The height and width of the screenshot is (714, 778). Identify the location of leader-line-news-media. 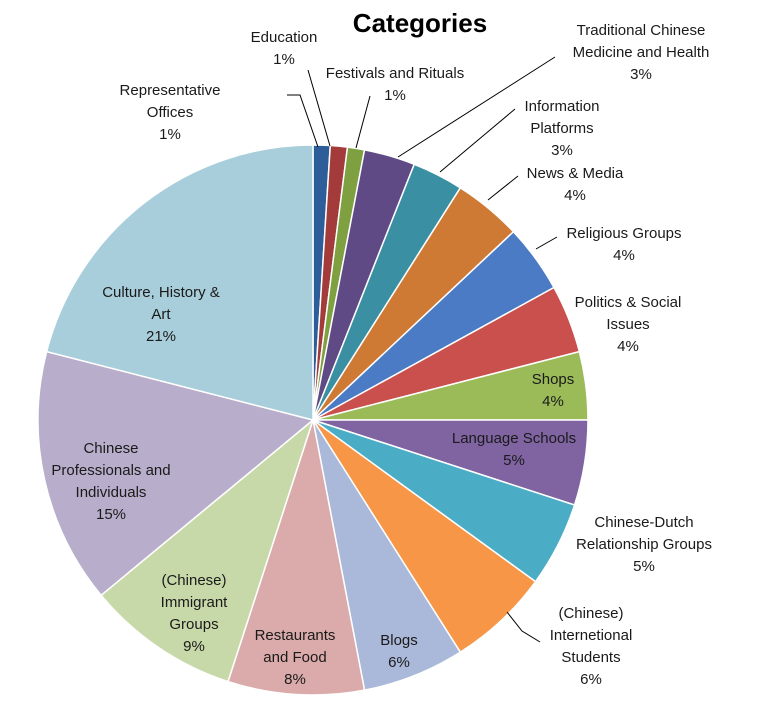
(503, 188).